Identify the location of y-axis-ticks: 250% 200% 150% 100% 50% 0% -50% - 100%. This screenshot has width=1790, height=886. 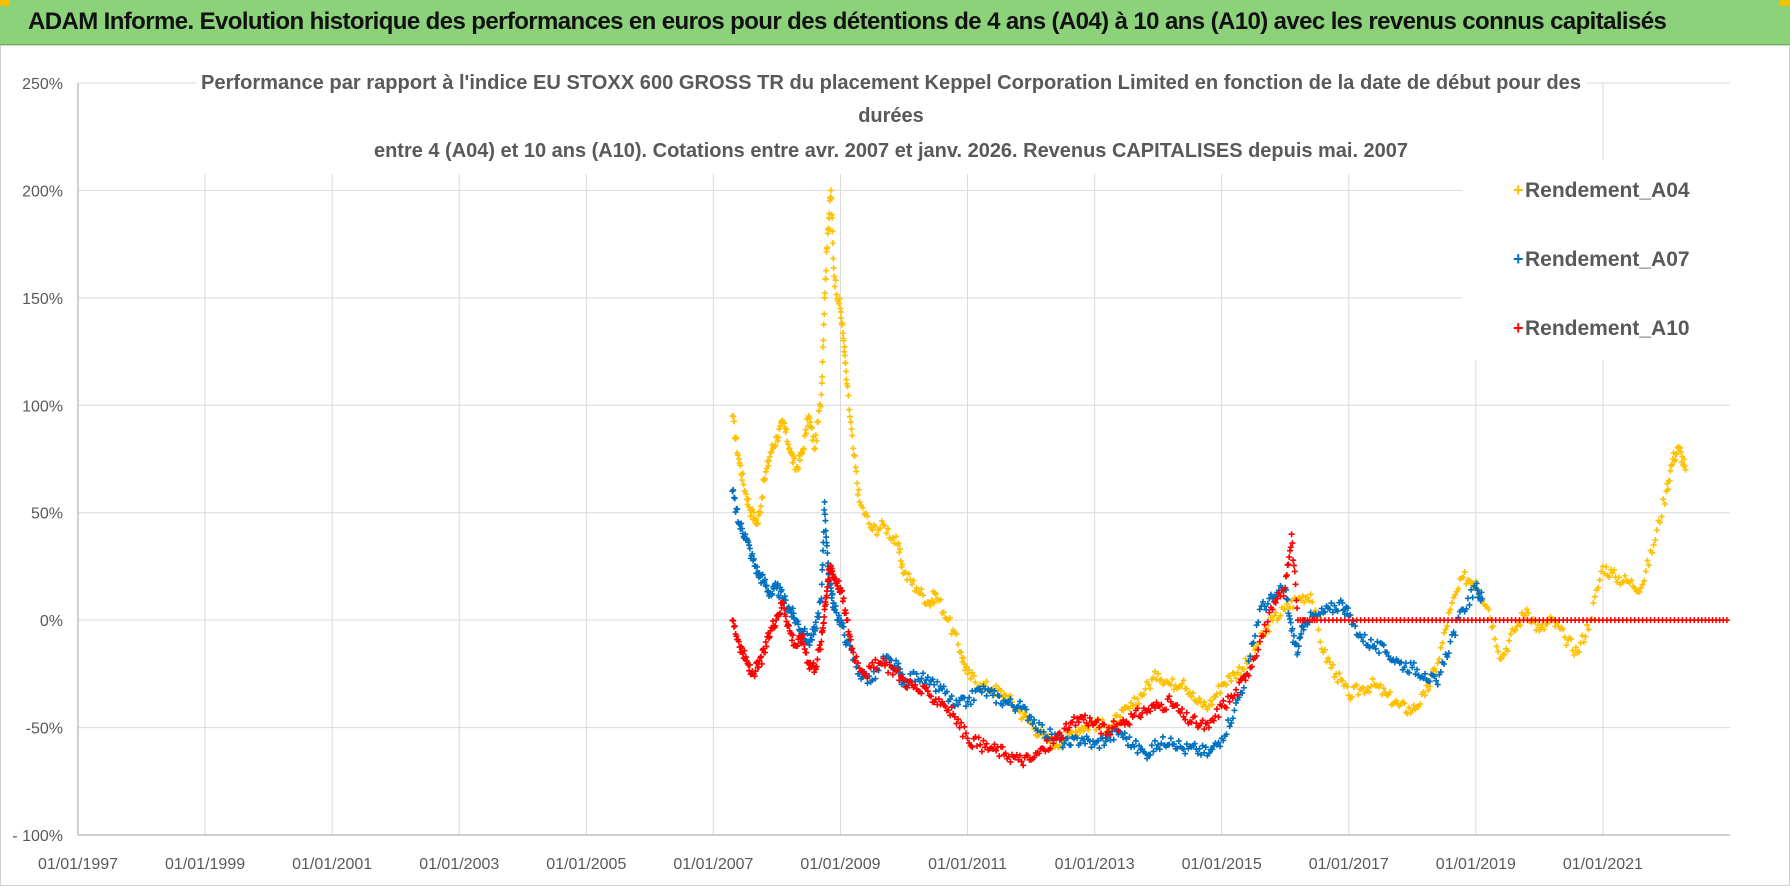
(37, 460).